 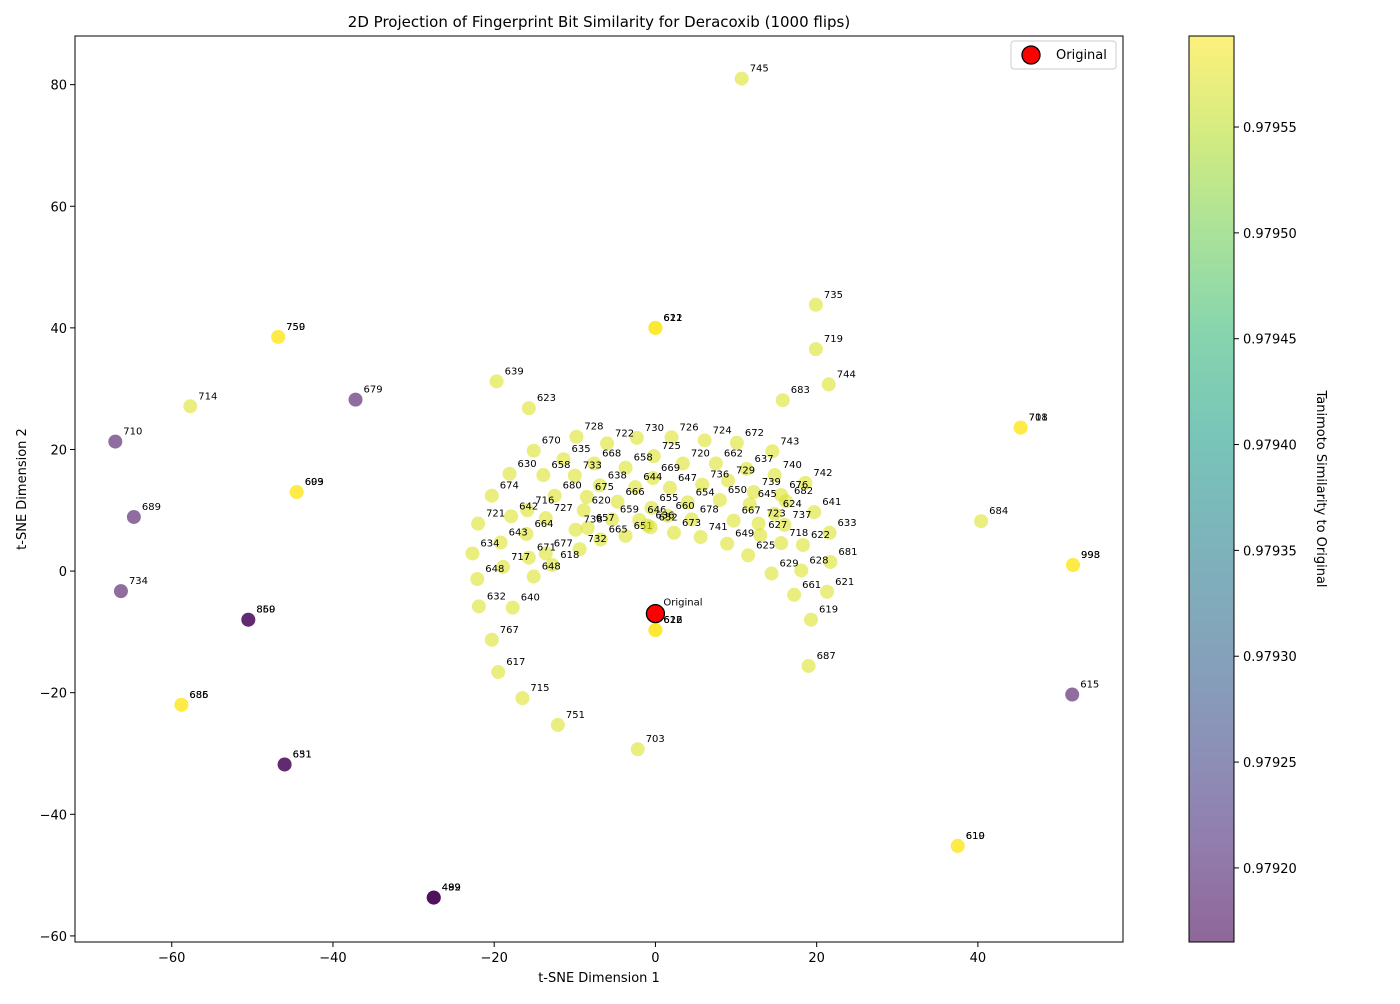 I want to click on colorbar-tick-label: 0.97940, so click(x=1270, y=446).